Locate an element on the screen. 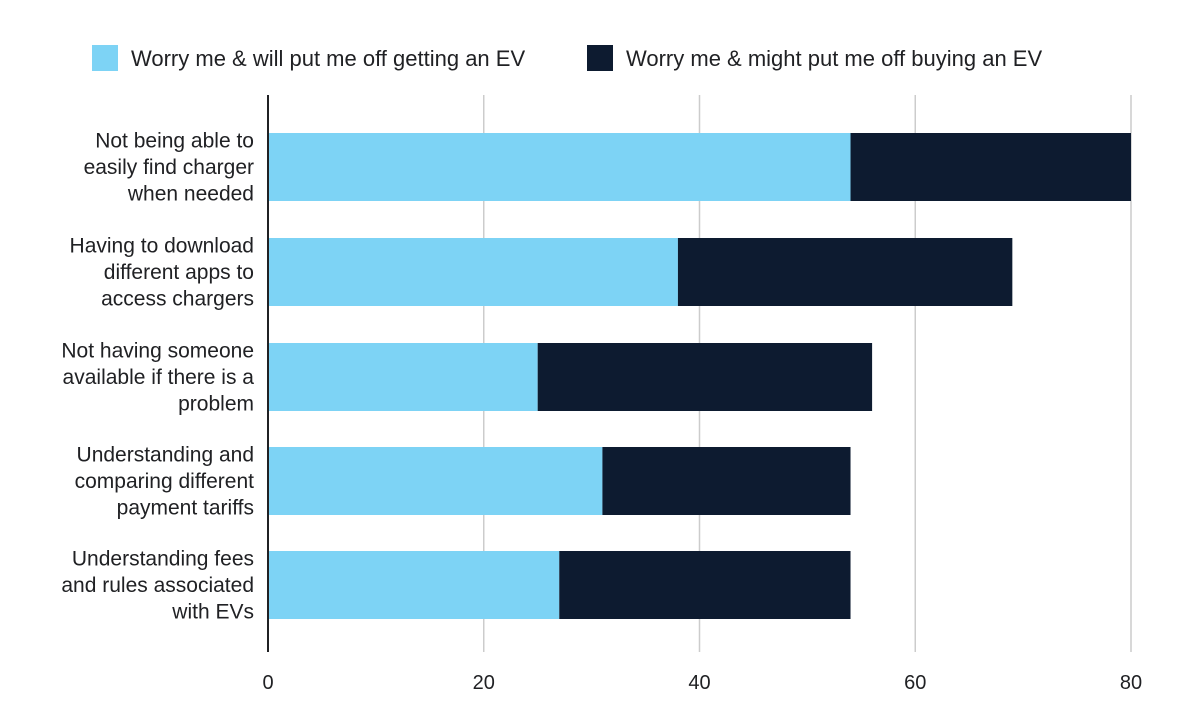  x-tick-label-60: 60 is located at coordinates (915, 683).